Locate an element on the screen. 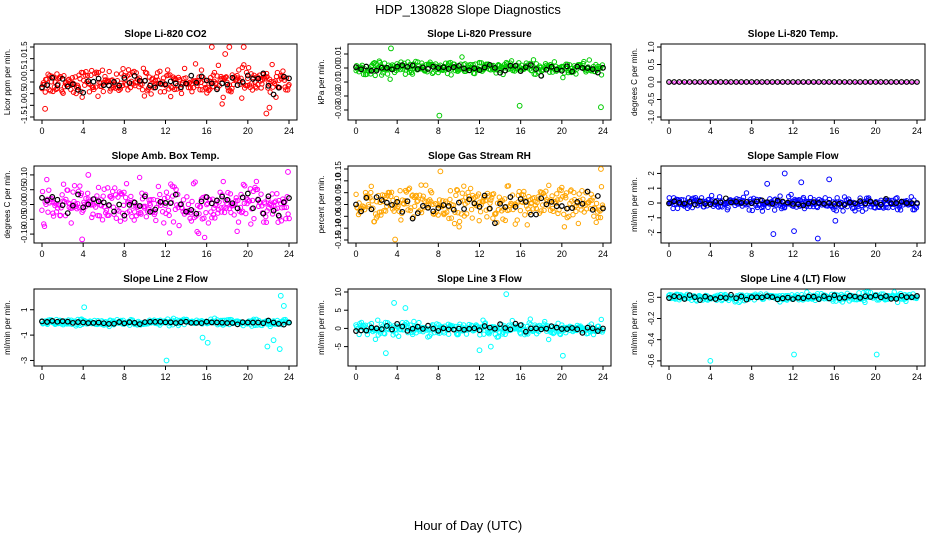 The height and width of the screenshot is (540, 936). y-tick-label: 0.0 is located at coordinates (24, 82).